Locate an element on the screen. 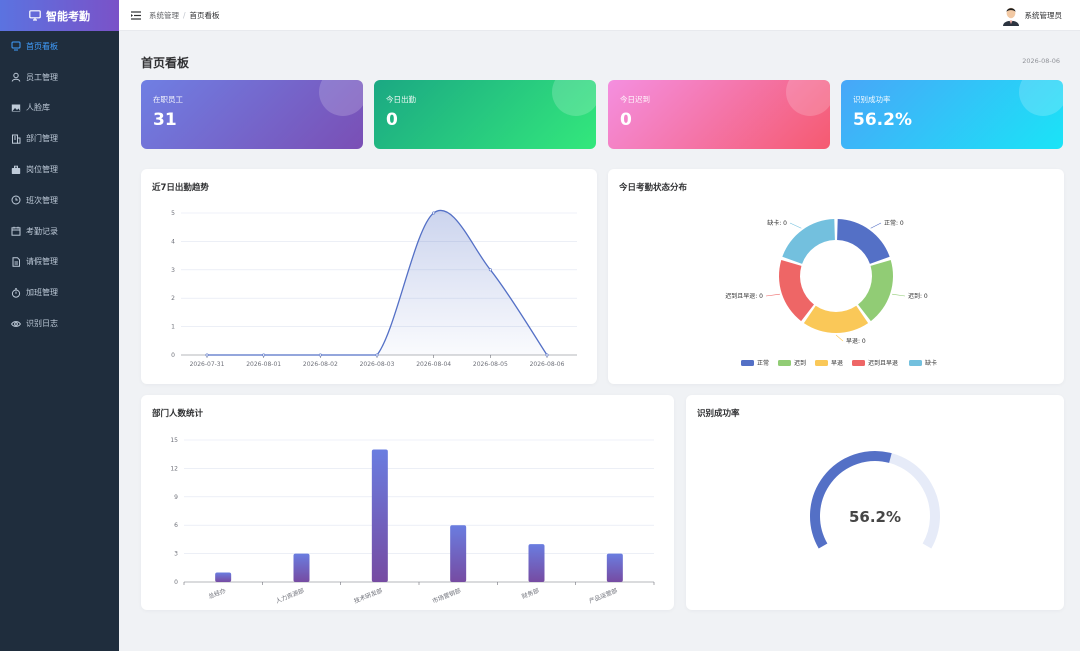  slice-label: 缺卡: 0 is located at coordinates (777, 223).